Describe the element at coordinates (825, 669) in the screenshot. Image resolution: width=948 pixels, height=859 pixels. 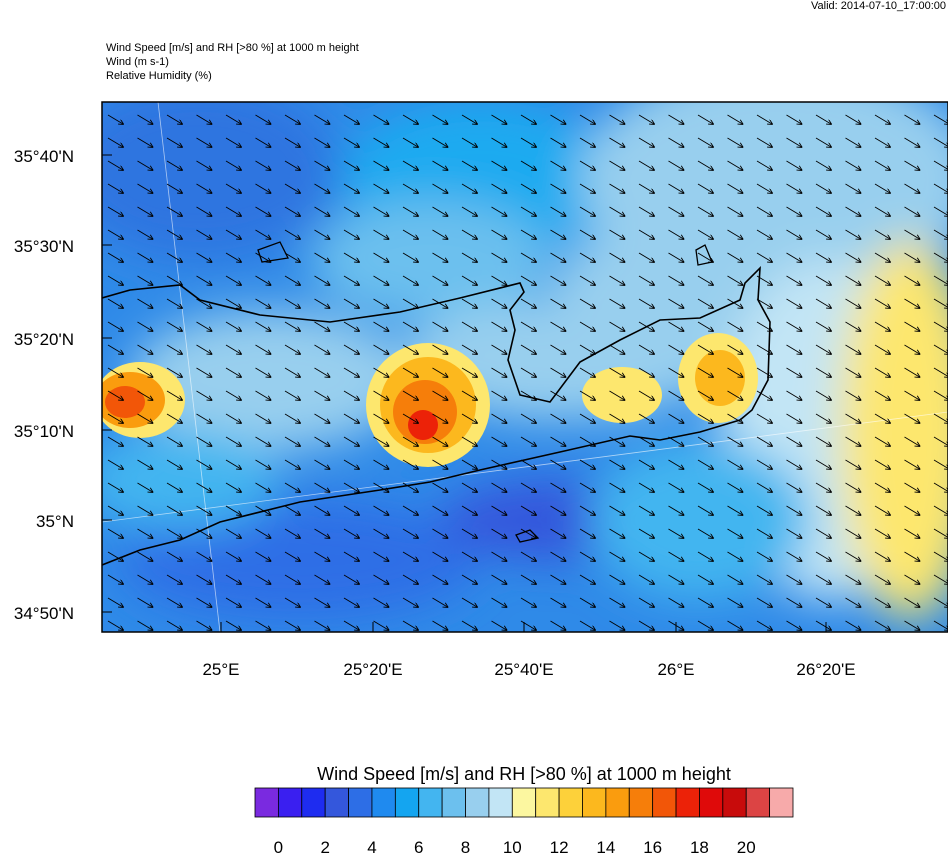
I see `lon-label: 26°20'E` at that location.